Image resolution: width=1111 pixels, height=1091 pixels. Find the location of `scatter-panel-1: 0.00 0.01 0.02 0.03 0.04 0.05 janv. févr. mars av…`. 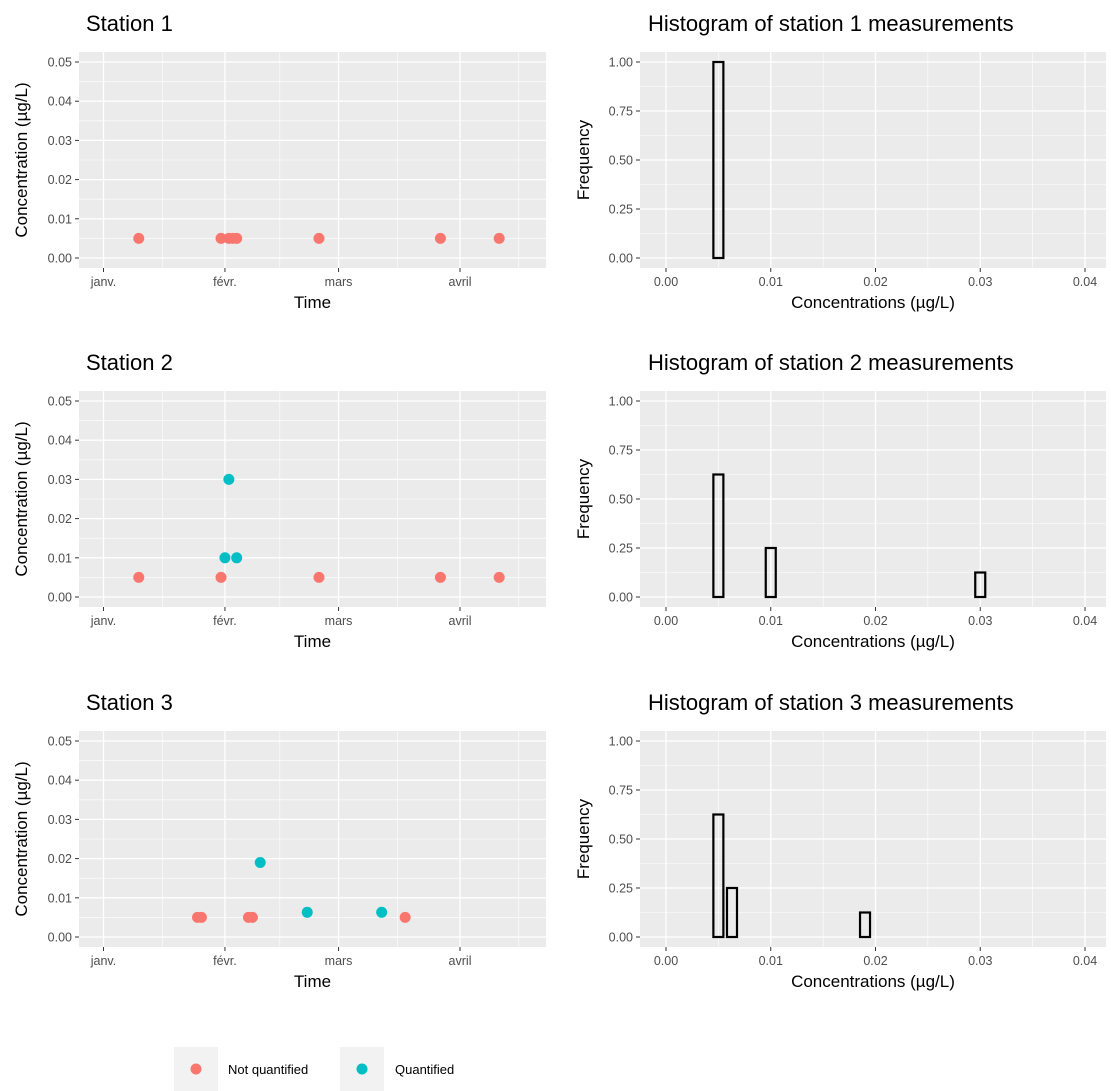

scatter-panel-1: 0.00 0.01 0.02 0.03 0.04 0.05 janv. févr. mars av… is located at coordinates (279, 161).